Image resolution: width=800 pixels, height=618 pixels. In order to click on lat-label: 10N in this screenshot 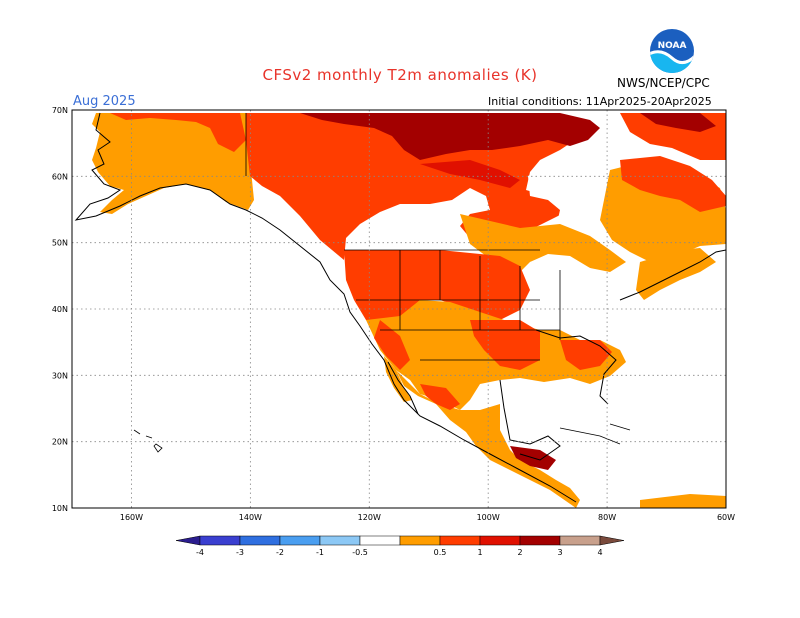, I will do `click(60, 508)`.